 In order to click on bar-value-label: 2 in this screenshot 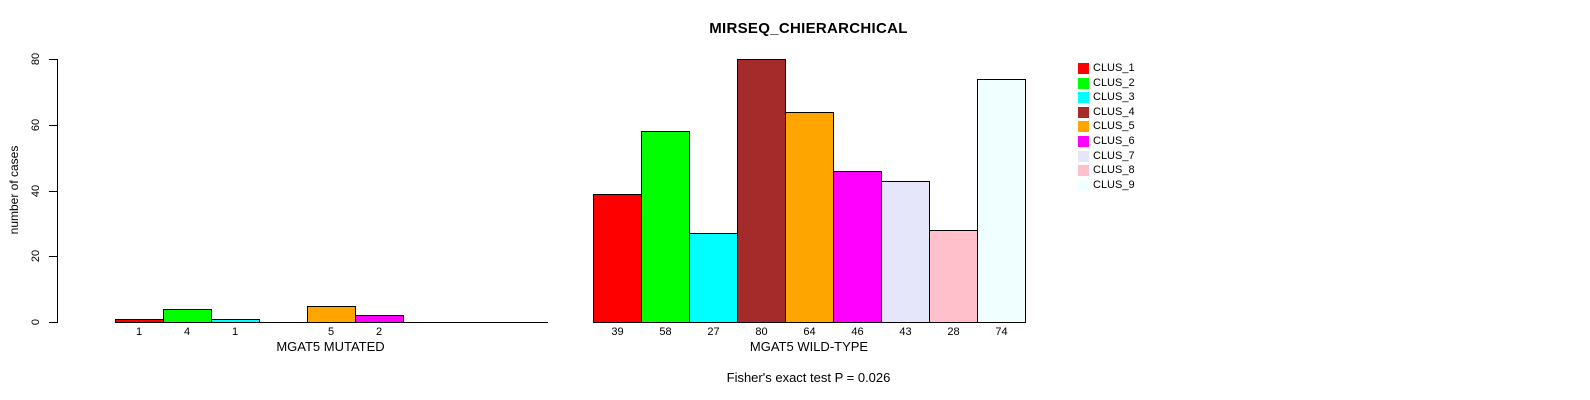, I will do `click(379, 332)`.